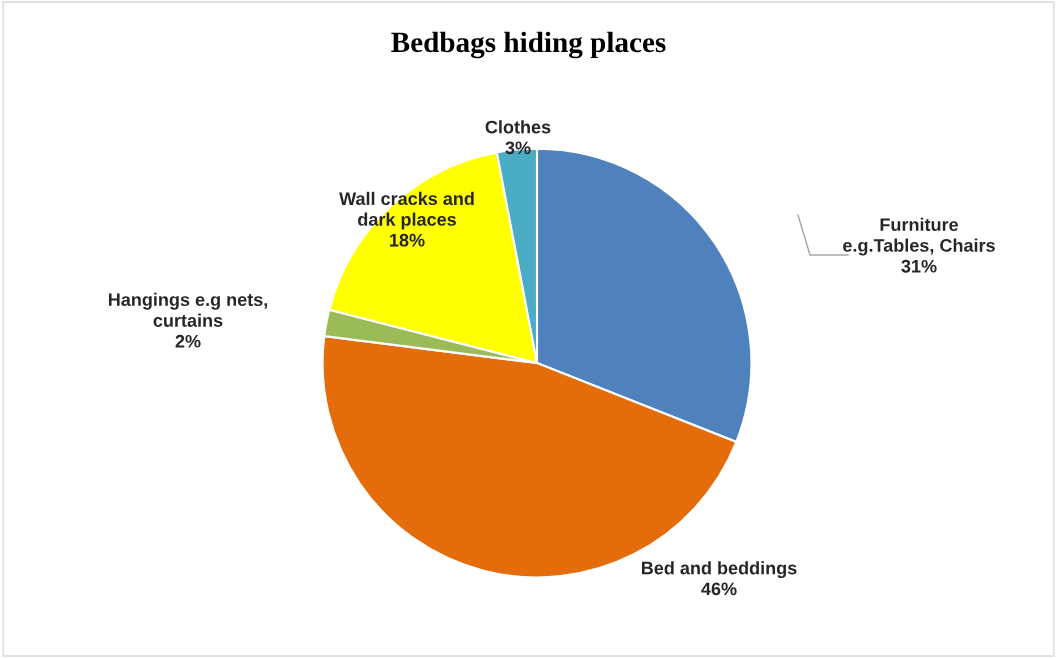 This screenshot has height=658, width=1057. What do you see at coordinates (188, 341) in the screenshot?
I see `data-label: 2%` at bounding box center [188, 341].